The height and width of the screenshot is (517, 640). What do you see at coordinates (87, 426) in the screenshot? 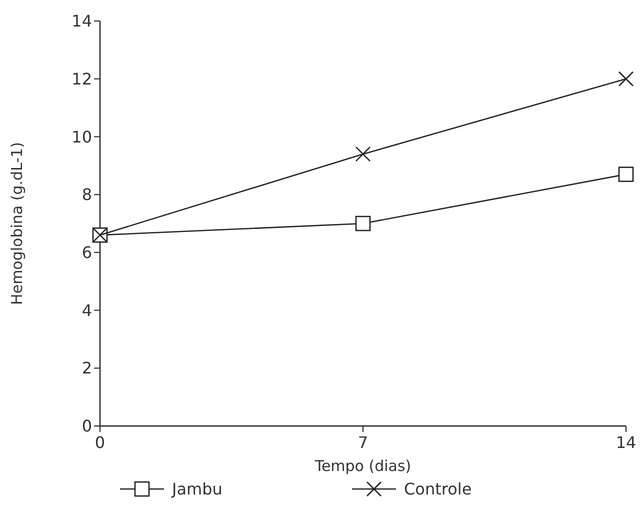
I see `y-tick-label: 0` at bounding box center [87, 426].